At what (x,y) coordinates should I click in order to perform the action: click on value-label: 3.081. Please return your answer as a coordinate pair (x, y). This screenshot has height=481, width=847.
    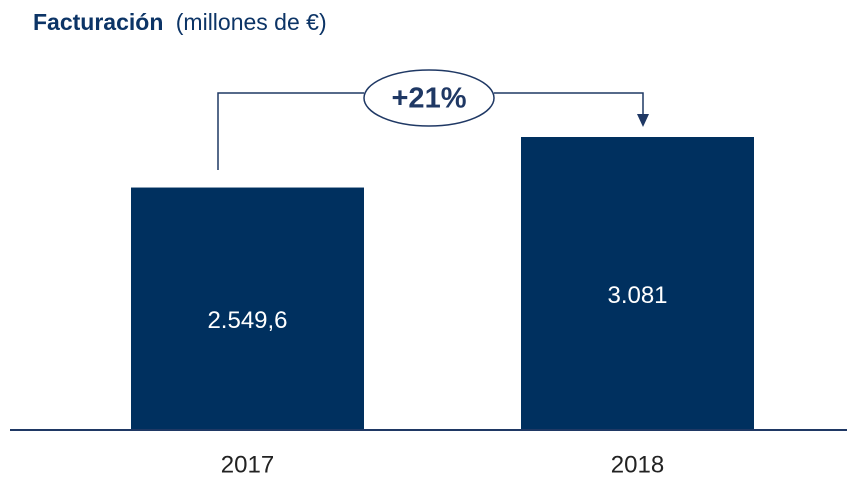
    Looking at the image, I should click on (637, 295).